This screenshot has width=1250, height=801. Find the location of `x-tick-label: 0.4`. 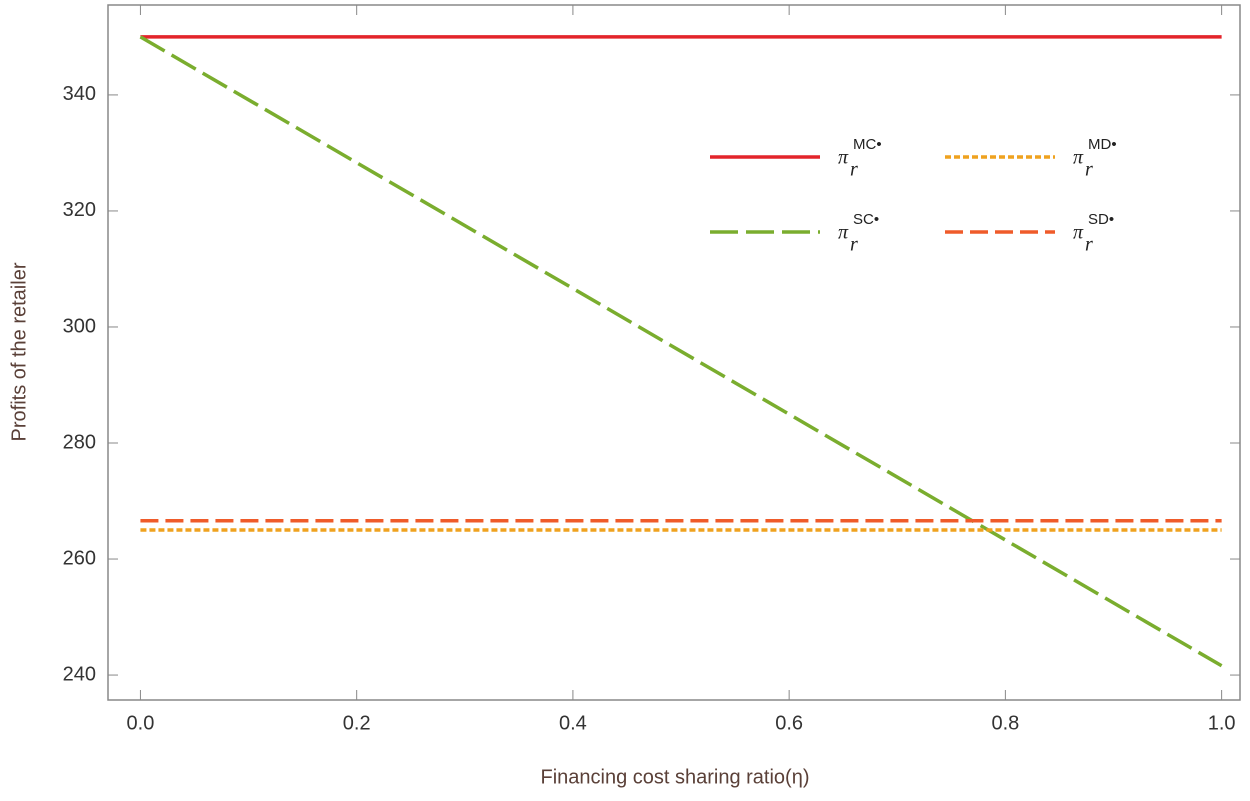

x-tick-label: 0.4 is located at coordinates (573, 723).